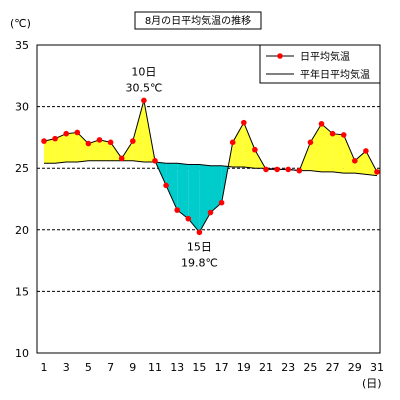 The width and height of the screenshot is (400, 400). Describe the element at coordinates (199, 246) in the screenshot. I see `annotation-day-15: 15日` at that location.